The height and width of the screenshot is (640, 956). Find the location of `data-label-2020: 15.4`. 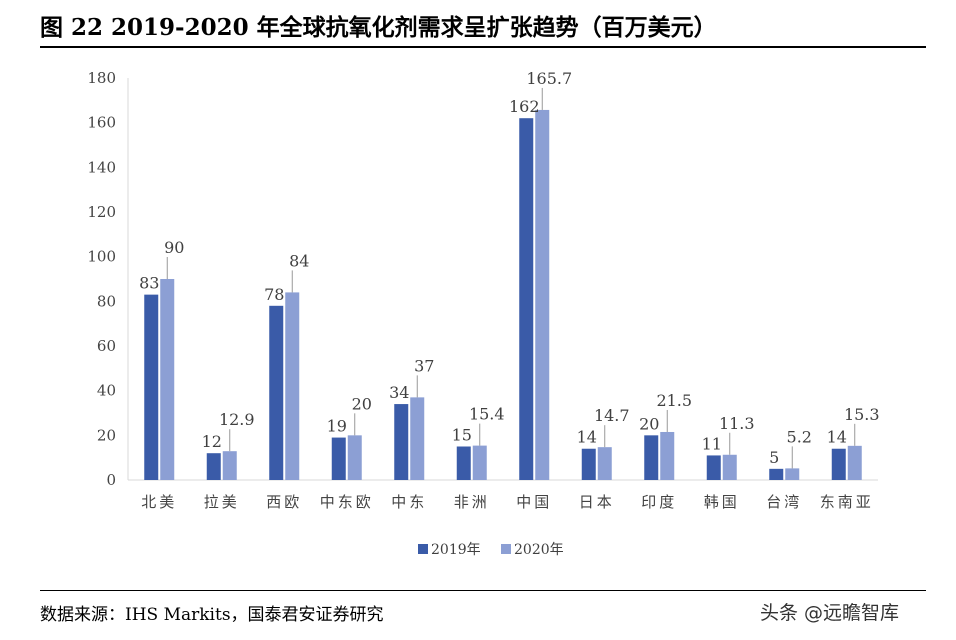

data-label-2020: 15.4 is located at coordinates (487, 414).